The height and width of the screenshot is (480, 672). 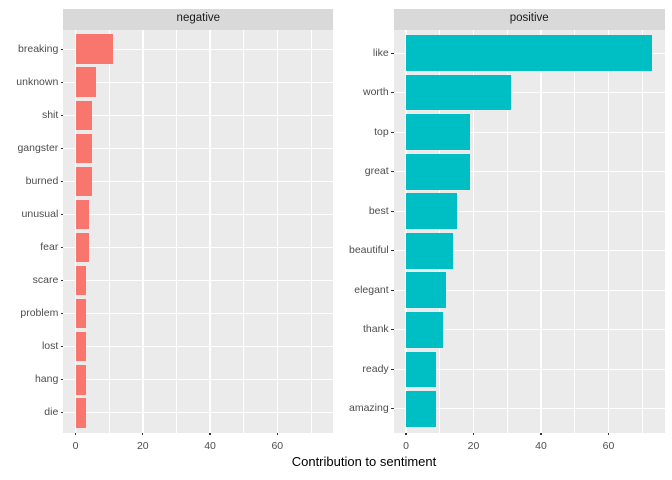 I want to click on bar-unknown, so click(x=85, y=82).